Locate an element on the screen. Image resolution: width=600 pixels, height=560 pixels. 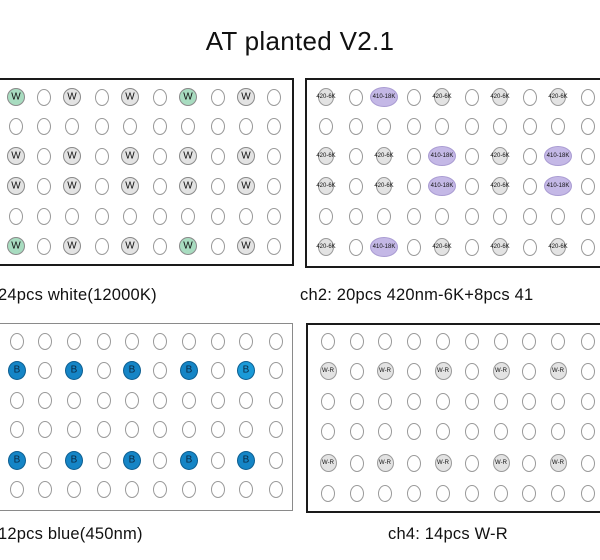
caption-ch1: 24pcs white(12000K) is located at coordinates (78, 295).